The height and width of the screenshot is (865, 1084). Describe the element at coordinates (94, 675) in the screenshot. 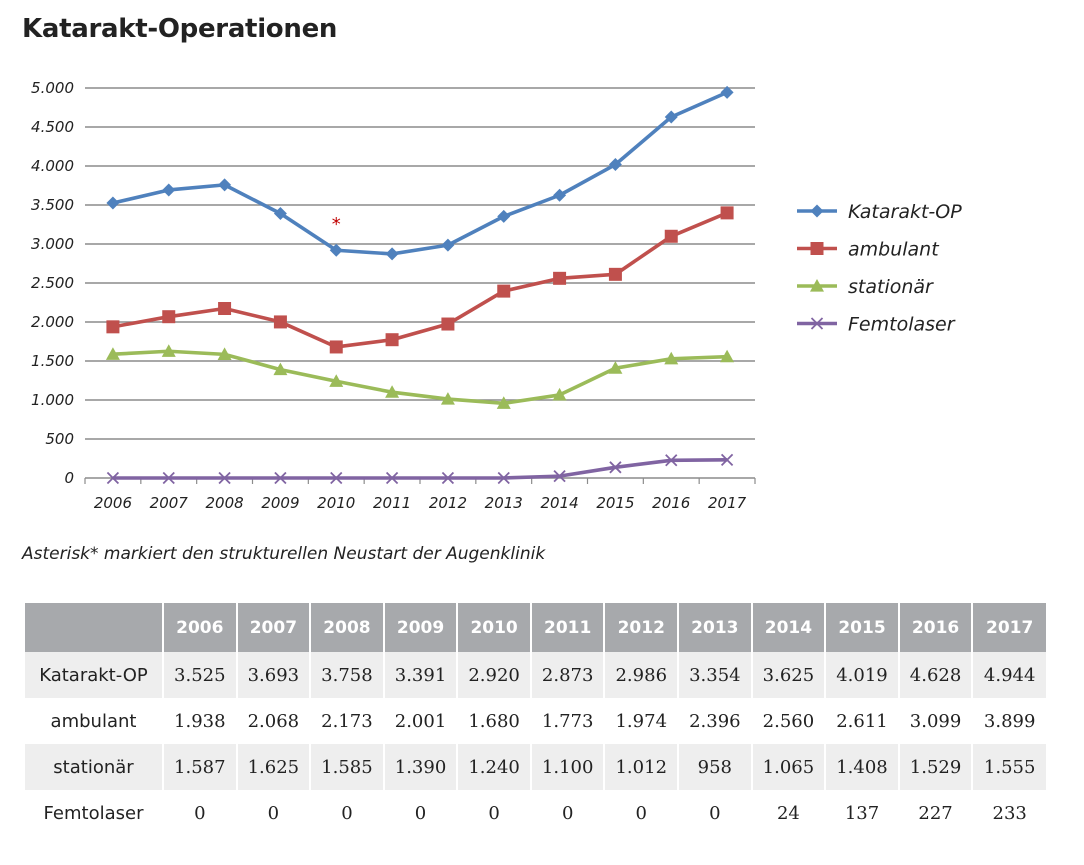

I see `table-row-label: Katarakt-OP` at that location.